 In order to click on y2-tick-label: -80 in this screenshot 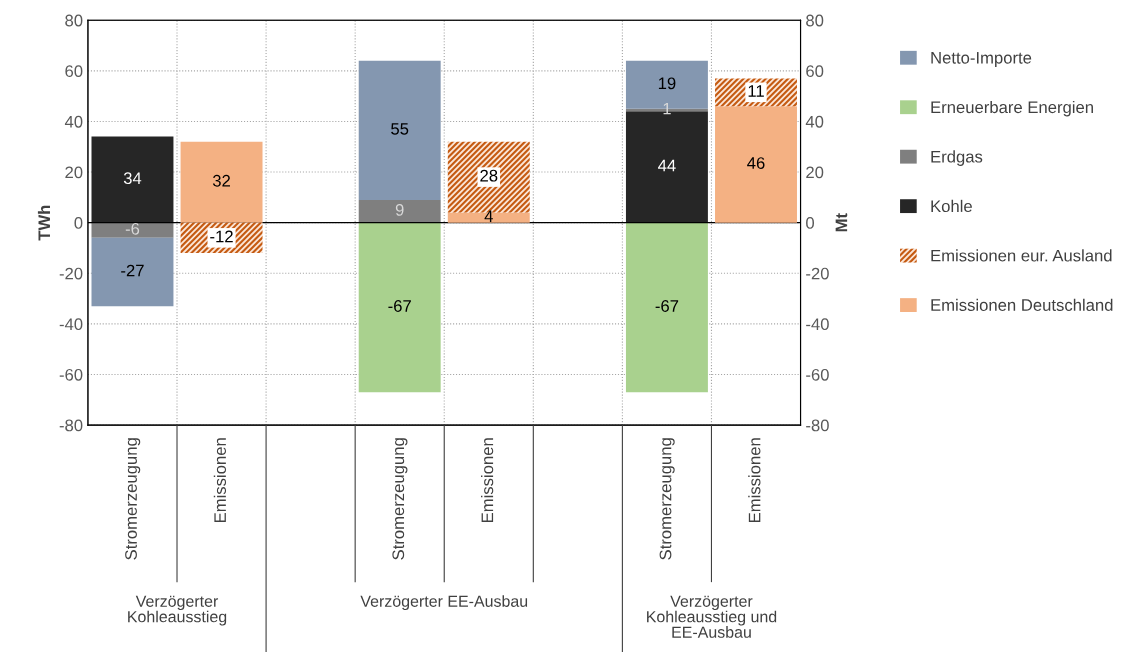, I will do `click(817, 425)`.